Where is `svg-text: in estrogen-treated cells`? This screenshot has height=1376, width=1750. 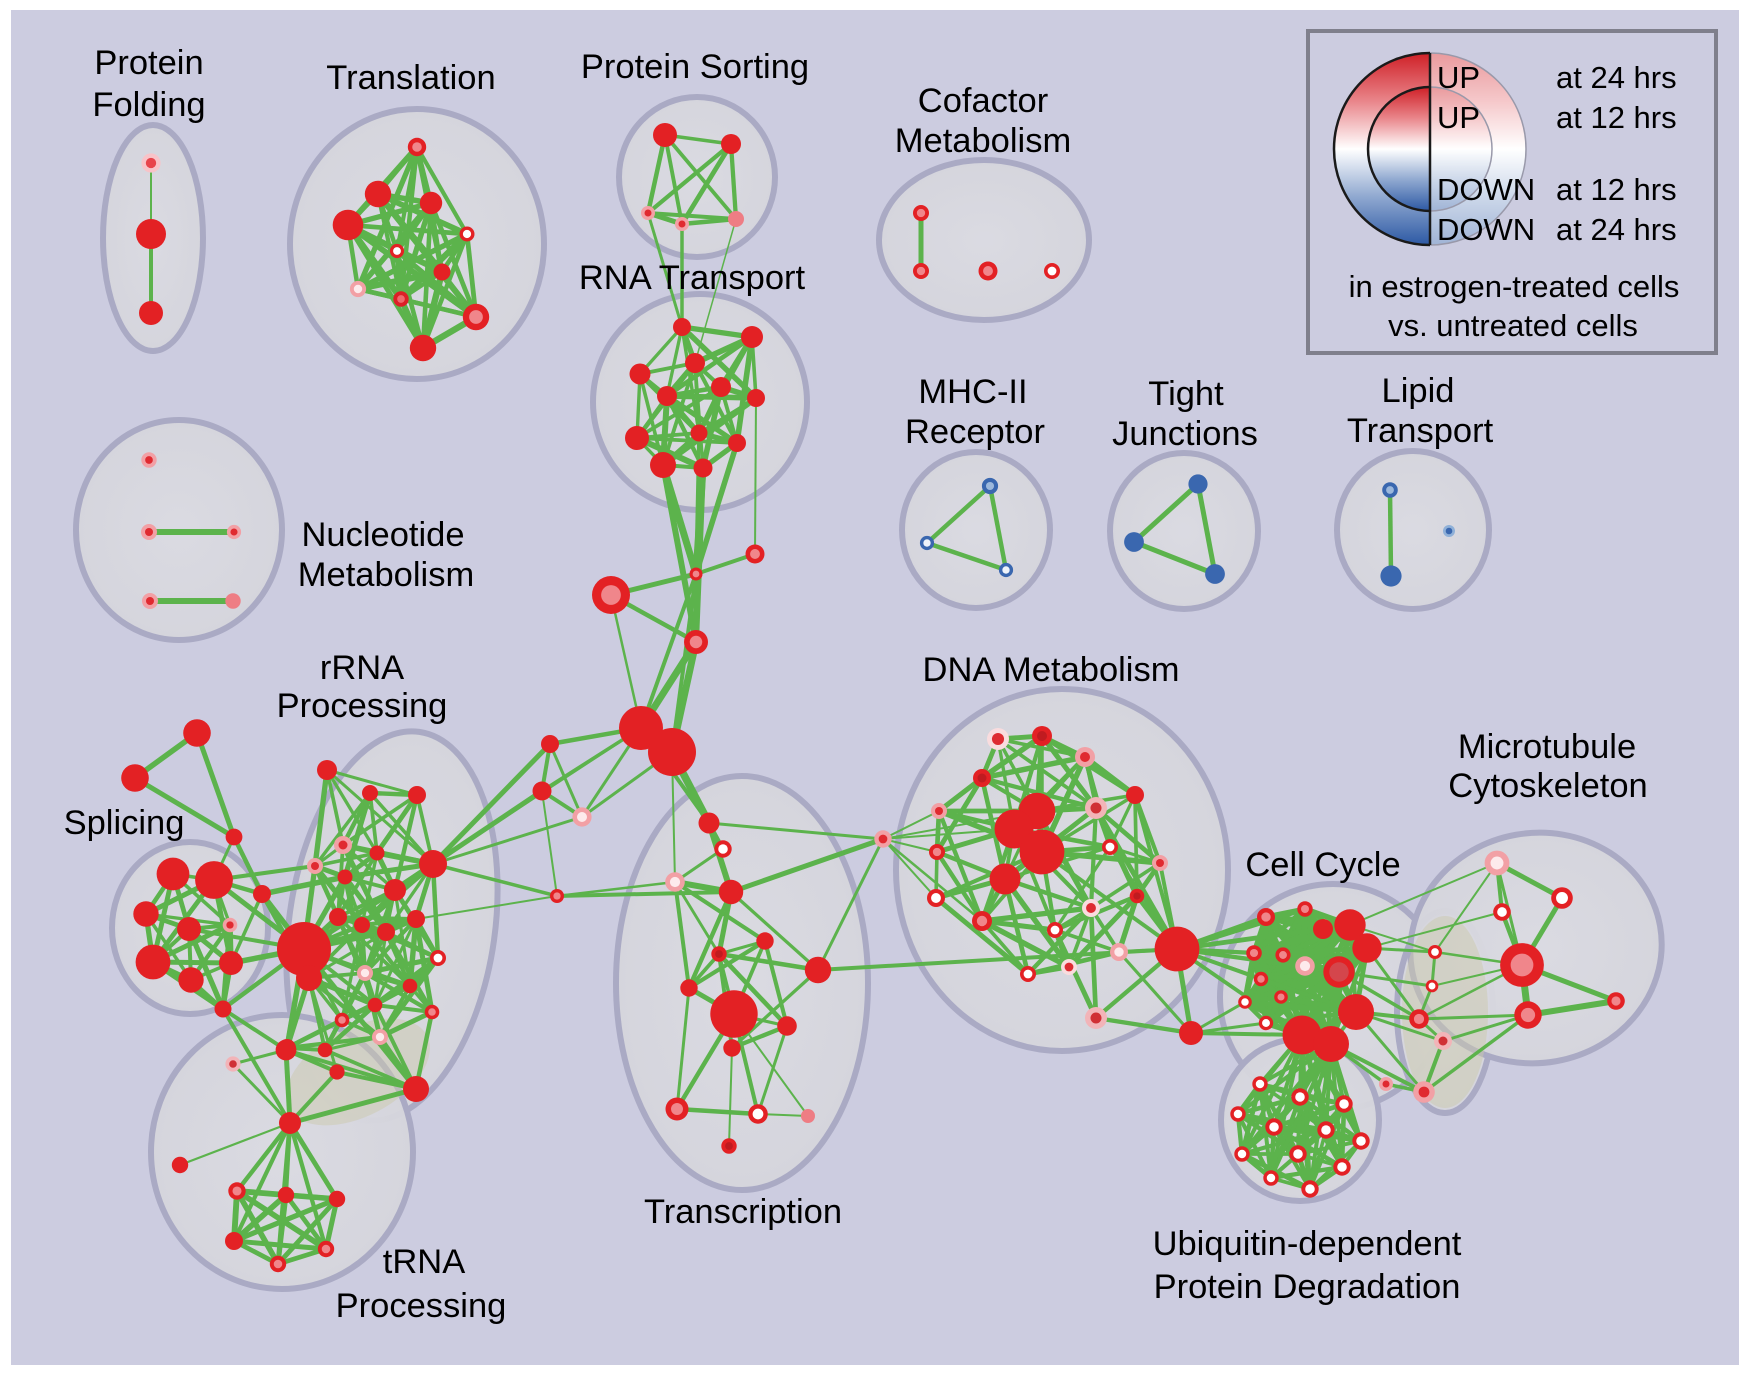 svg-text: in estrogen-treated cells is located at coordinates (1514, 286).